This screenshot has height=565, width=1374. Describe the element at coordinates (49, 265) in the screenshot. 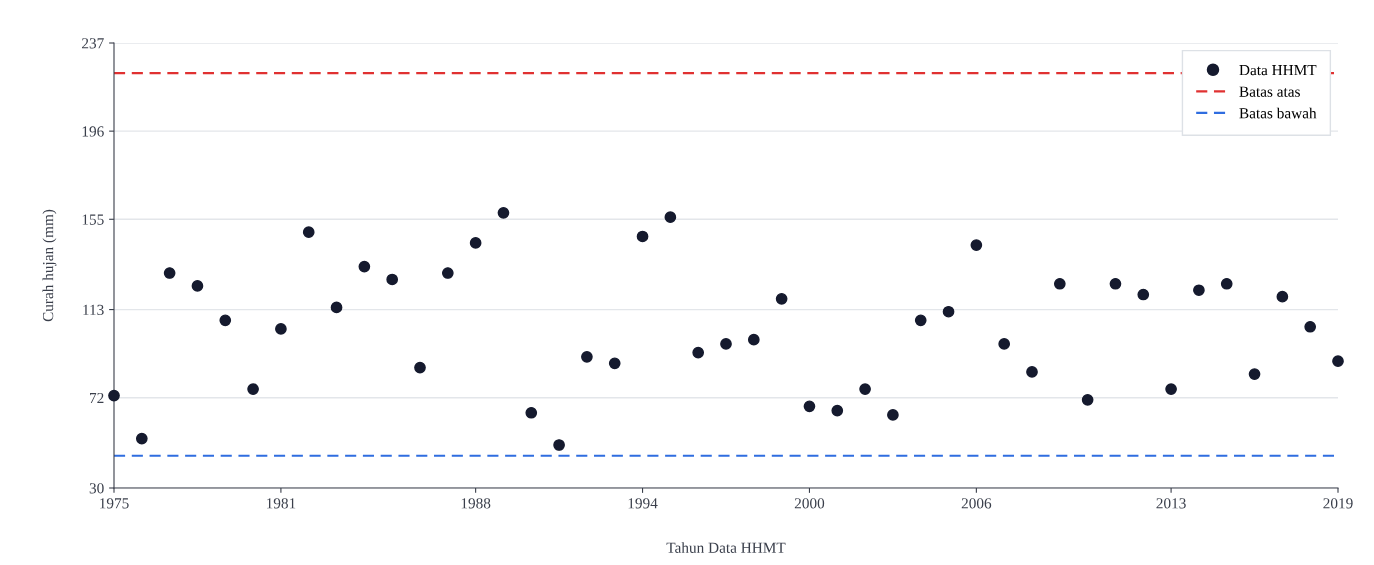

I see `y-axis-title: Curah hujan (mm)` at that location.